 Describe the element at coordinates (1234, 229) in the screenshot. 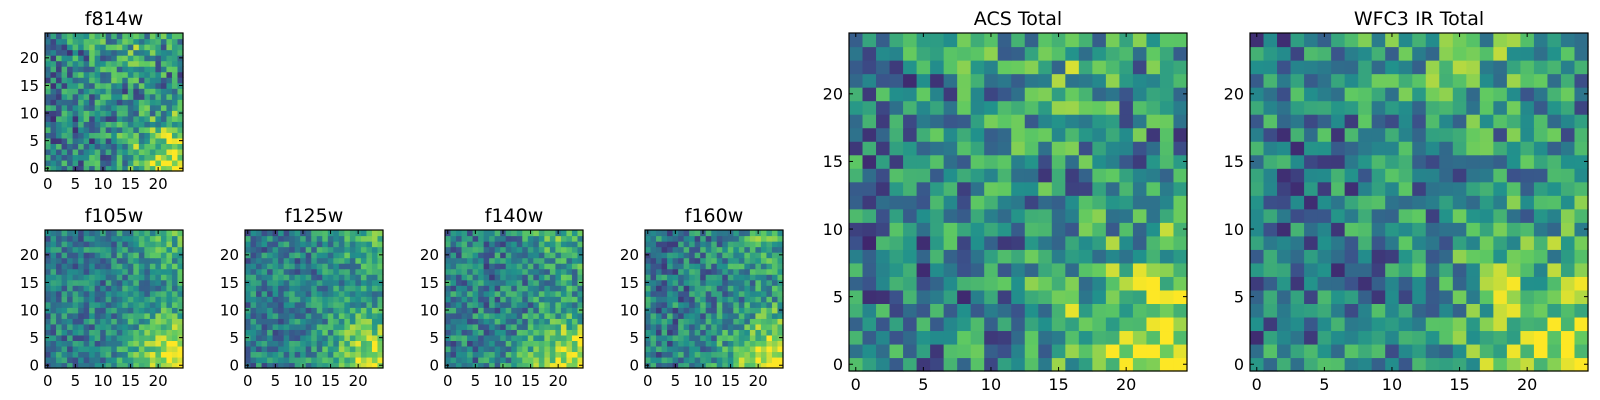

I see `y-tick-label: 10` at that location.